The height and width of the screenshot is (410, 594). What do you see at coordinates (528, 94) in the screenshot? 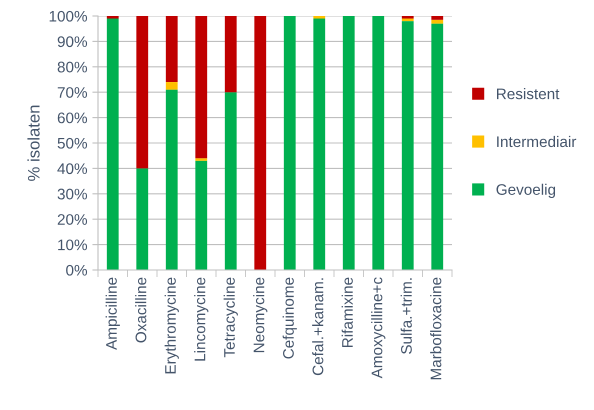
I see `legend-label: Resistent` at bounding box center [528, 94].